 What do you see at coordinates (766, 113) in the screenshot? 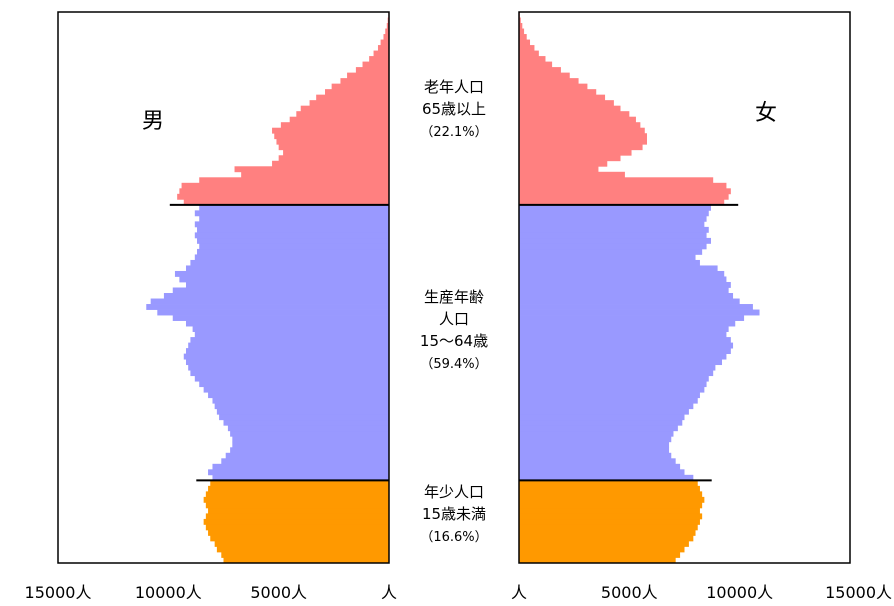
I see `female-label: 女` at bounding box center [766, 113].